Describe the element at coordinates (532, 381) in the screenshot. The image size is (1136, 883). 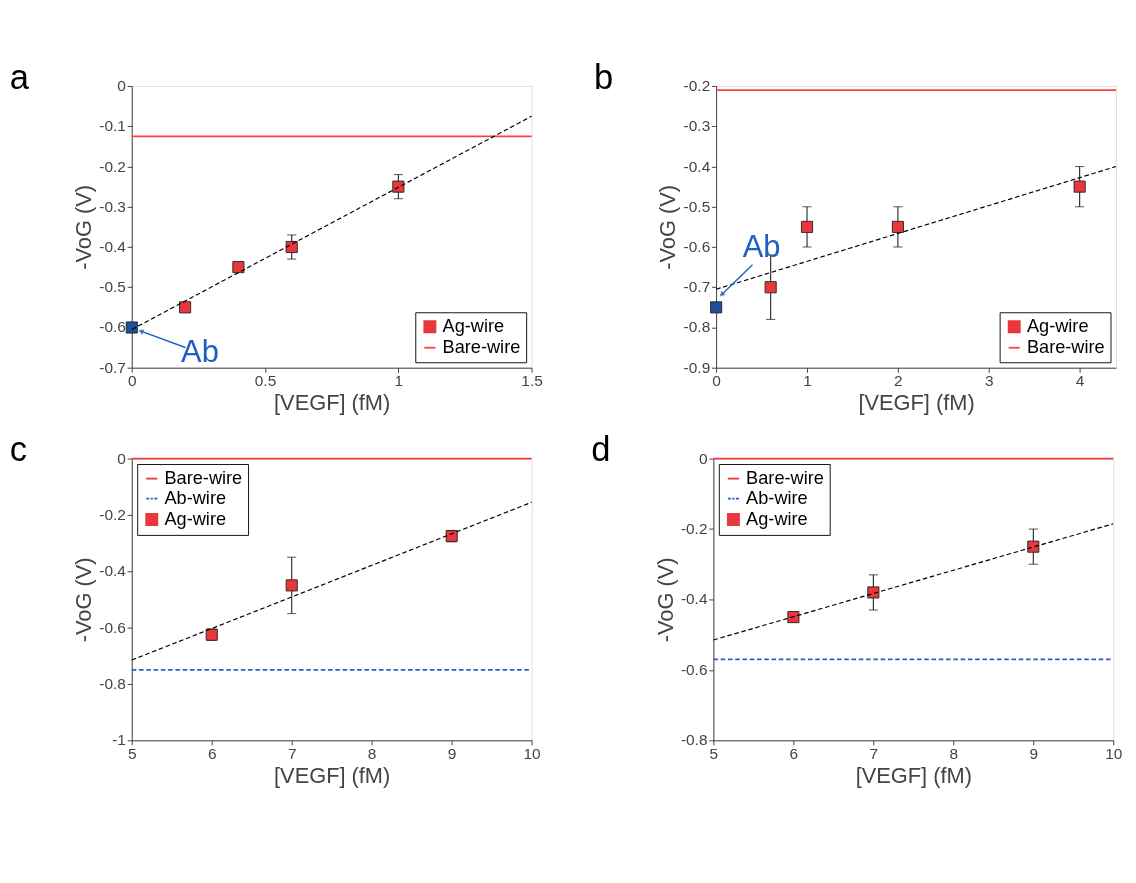
I see `x-tick-label: 1.5` at that location.